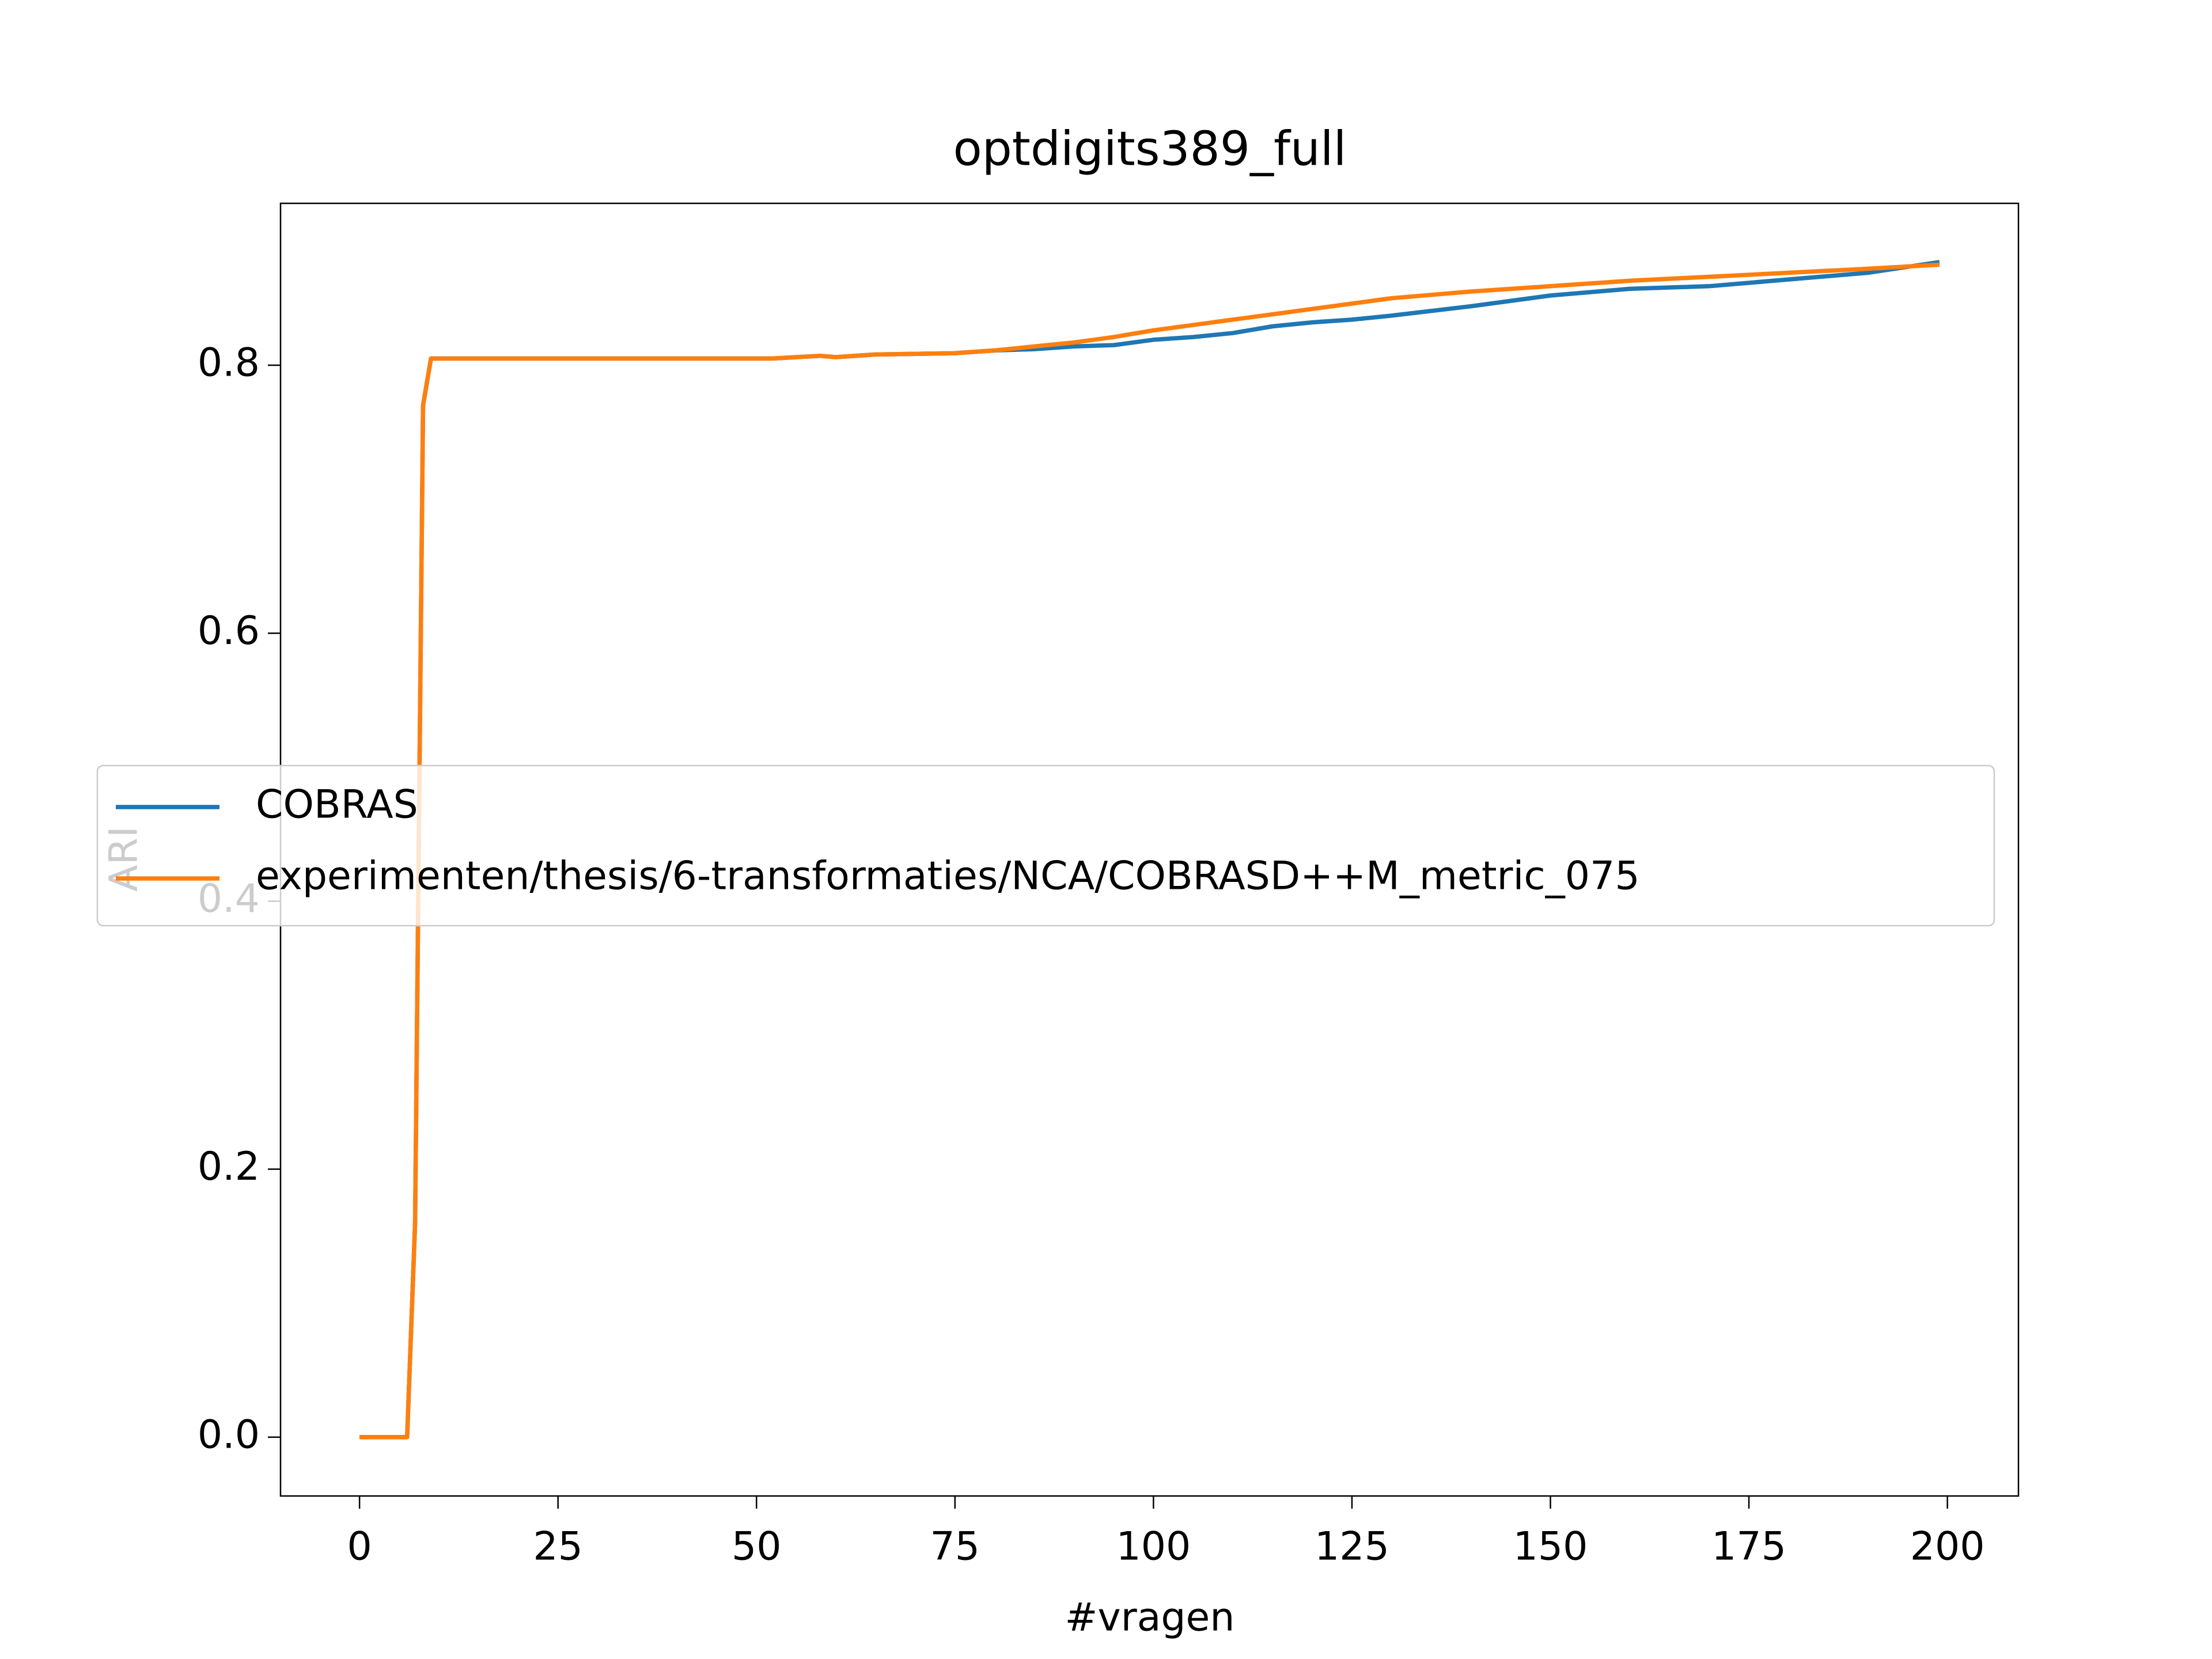 The image size is (2212, 1659). Describe the element at coordinates (955, 1547) in the screenshot. I see `x-tick-label: 75` at that location.